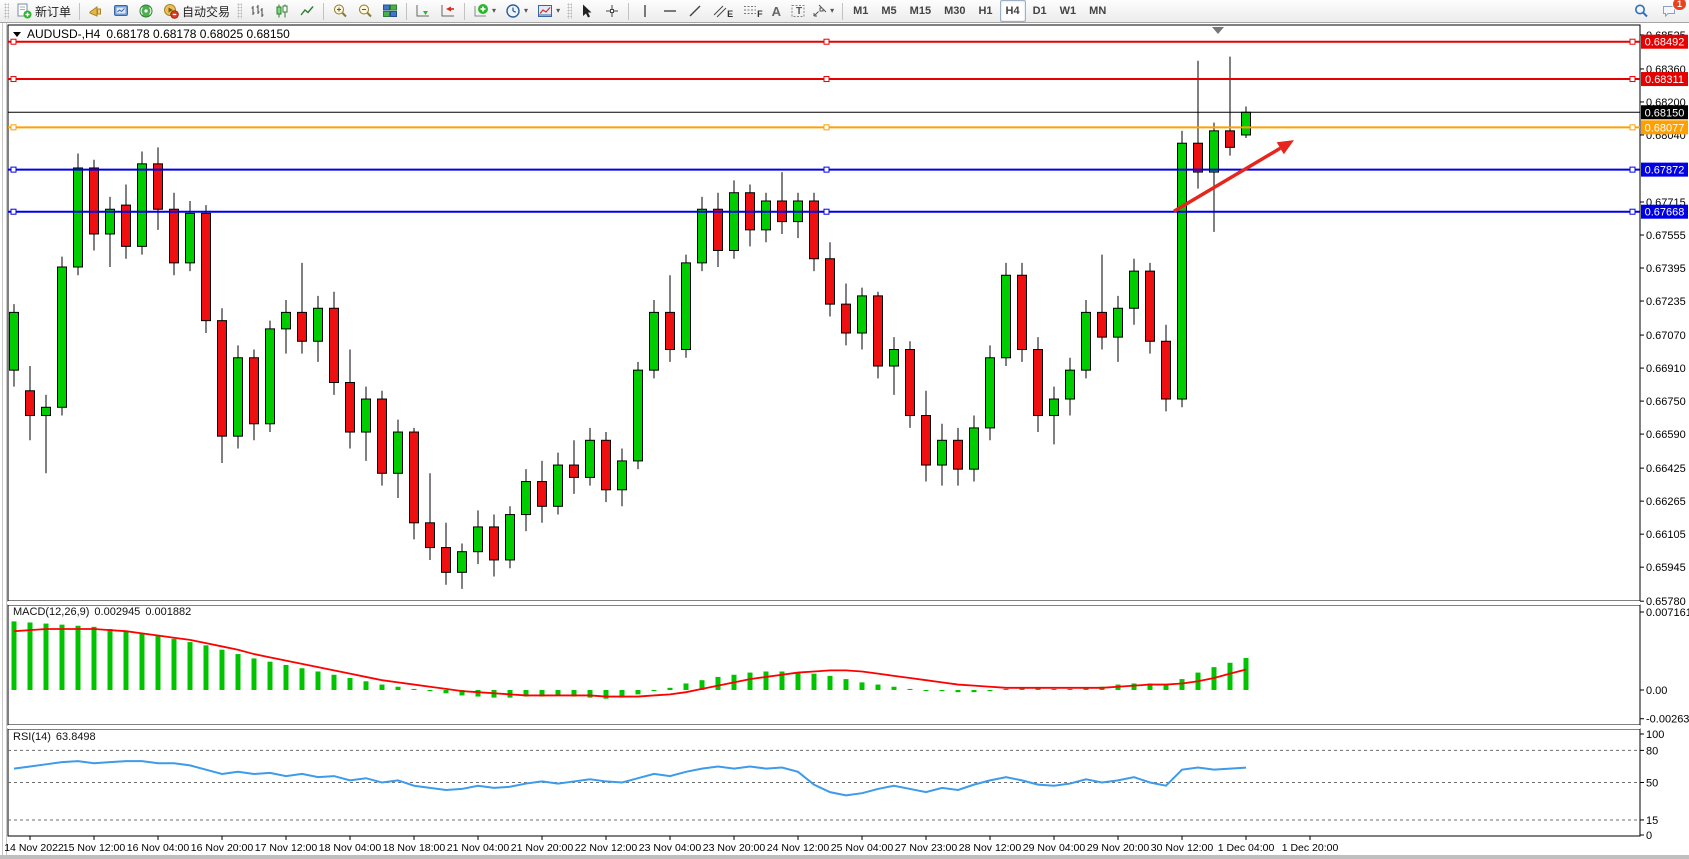  I want to click on chart-shift-button, so click(448, 11).